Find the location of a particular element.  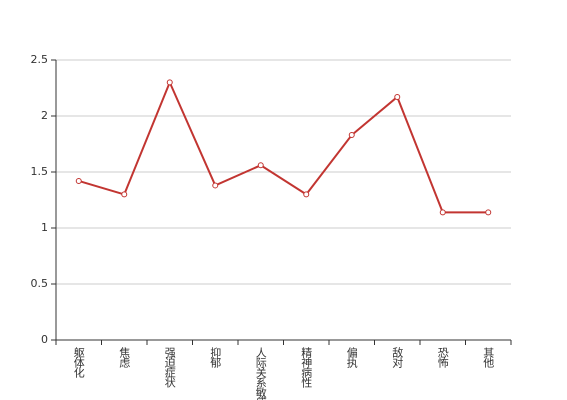

x-tick-label: 偏执 is located at coordinates (351, 357).